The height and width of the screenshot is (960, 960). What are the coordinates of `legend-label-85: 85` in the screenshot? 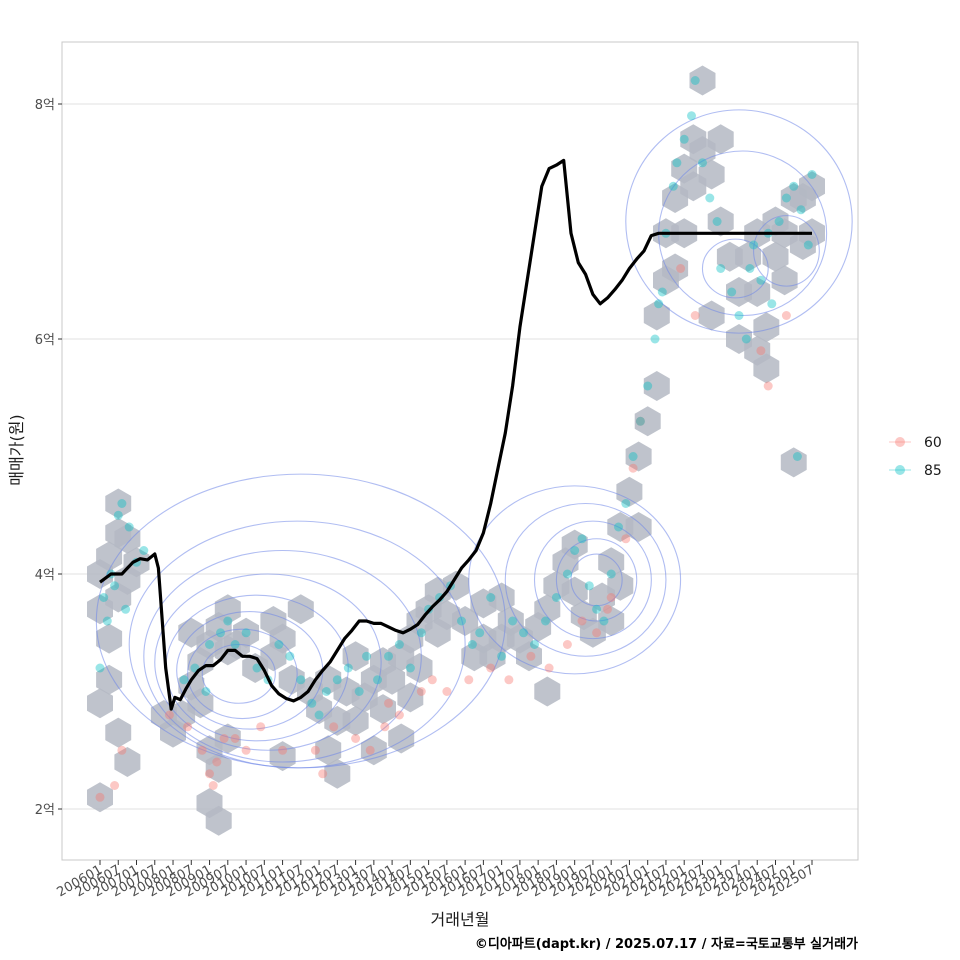 It's located at (933, 471).